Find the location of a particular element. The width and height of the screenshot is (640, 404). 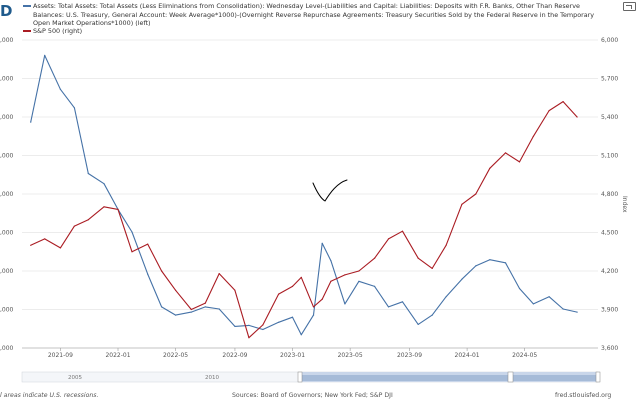

x-tick-label: 2023-09 is located at coordinates (409, 355).